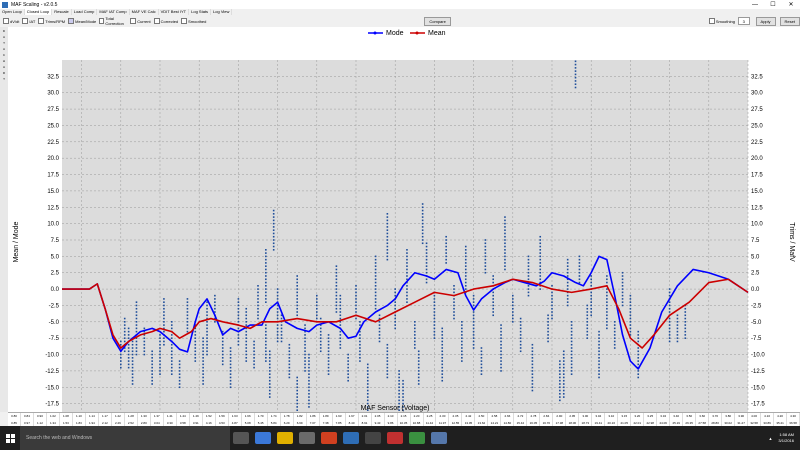  I want to click on tab-maf-ve-calc: MAF VE Calc, so click(144, 12).